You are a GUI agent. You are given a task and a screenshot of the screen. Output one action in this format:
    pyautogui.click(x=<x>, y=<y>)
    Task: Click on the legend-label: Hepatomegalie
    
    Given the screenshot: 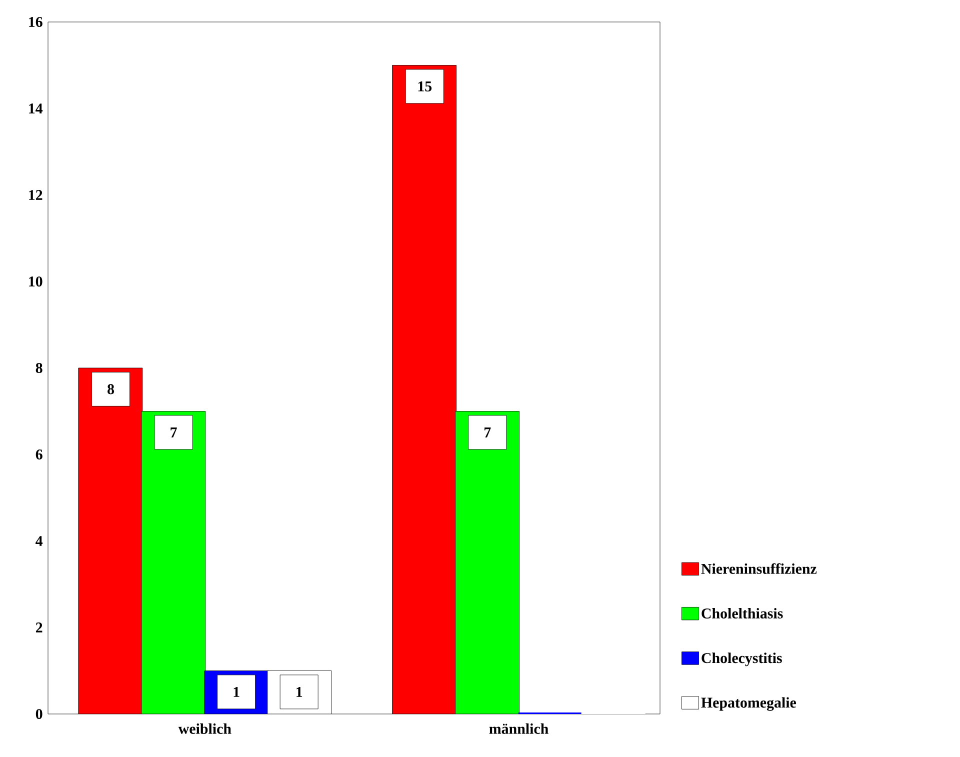 What is the action you would take?
    pyautogui.click(x=748, y=704)
    